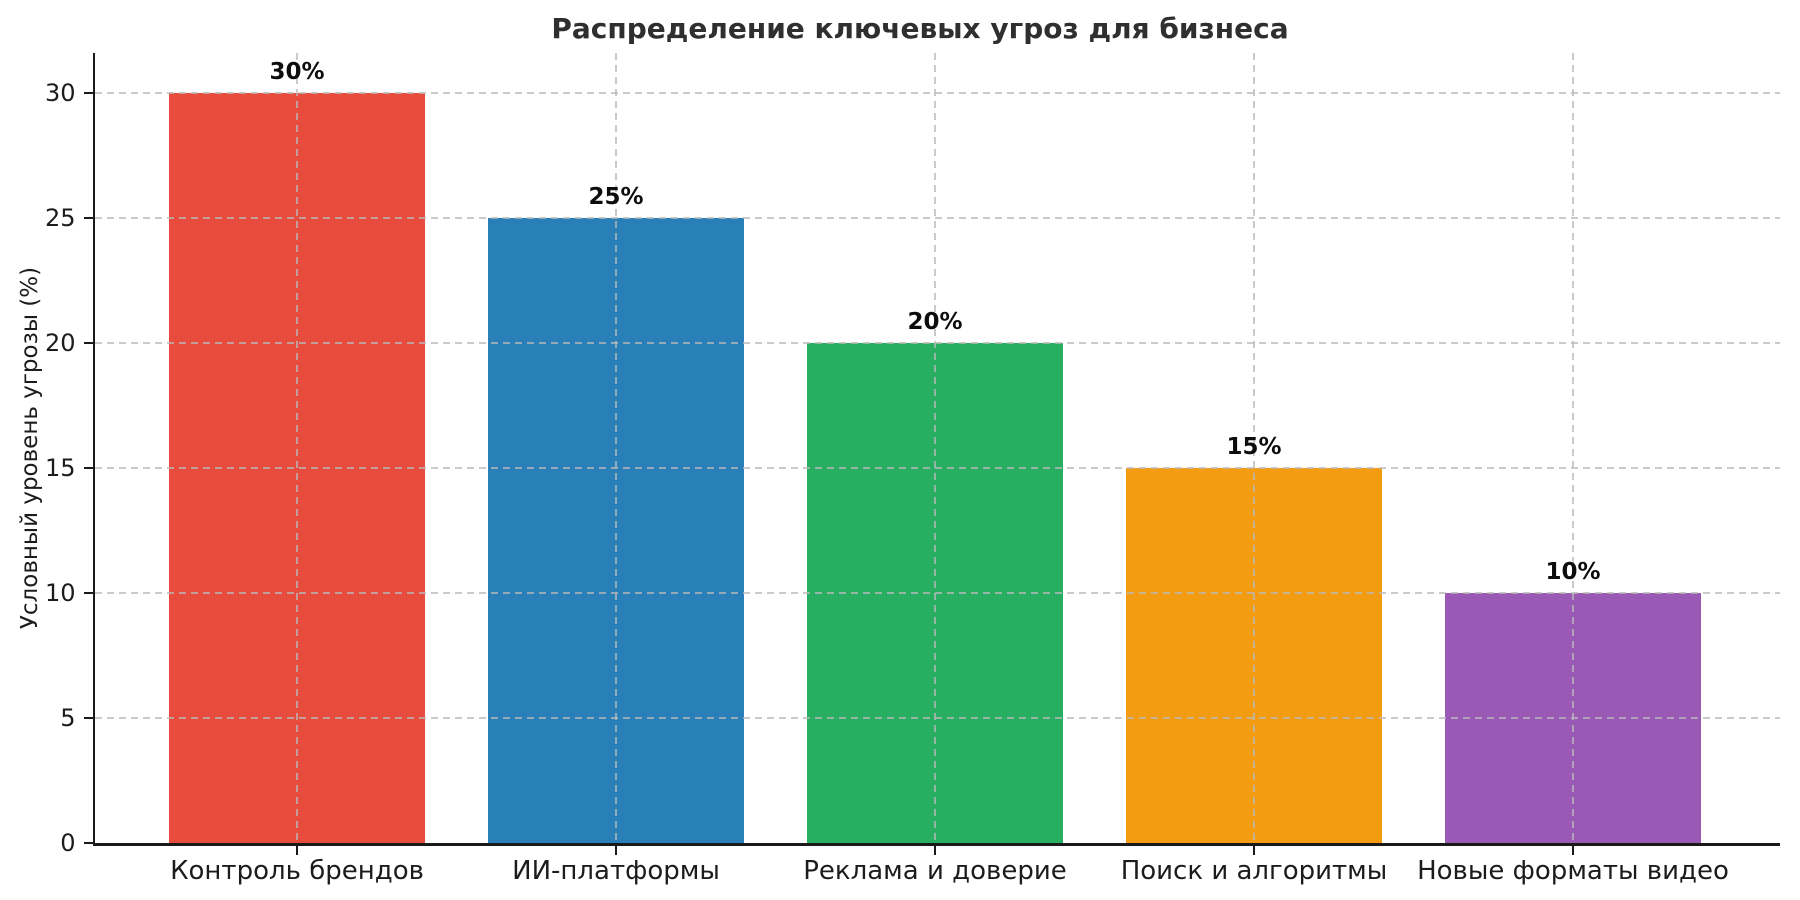 The image size is (1800, 900). What do you see at coordinates (297, 72) in the screenshot?
I see `bar-value-label: 30%` at bounding box center [297, 72].